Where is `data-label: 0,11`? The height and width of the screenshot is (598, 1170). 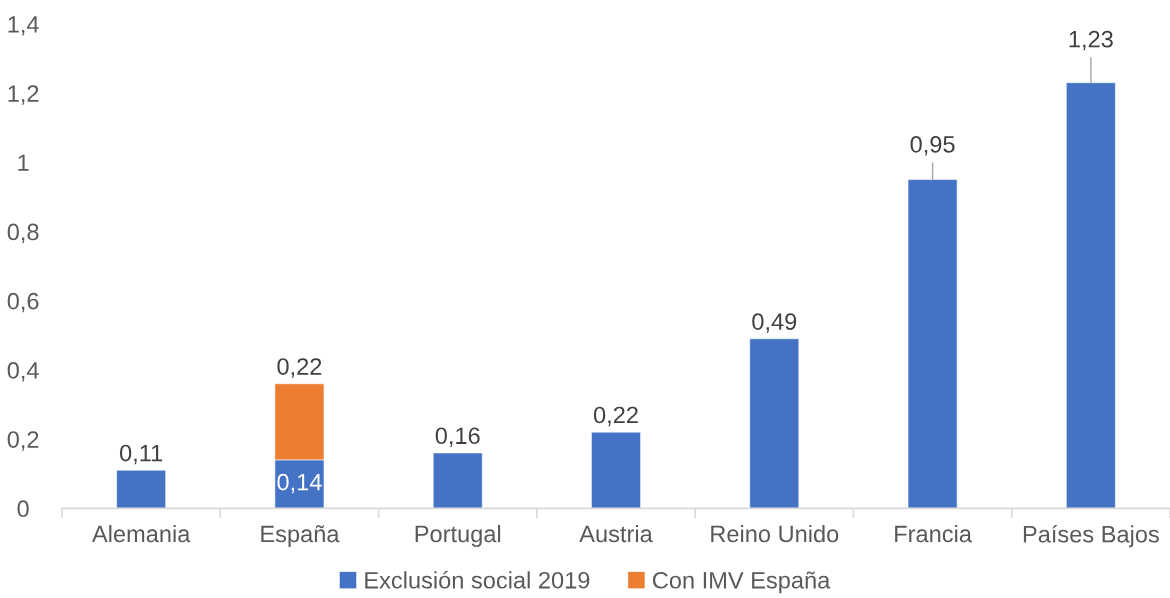
data-label: 0,11 is located at coordinates (141, 454).